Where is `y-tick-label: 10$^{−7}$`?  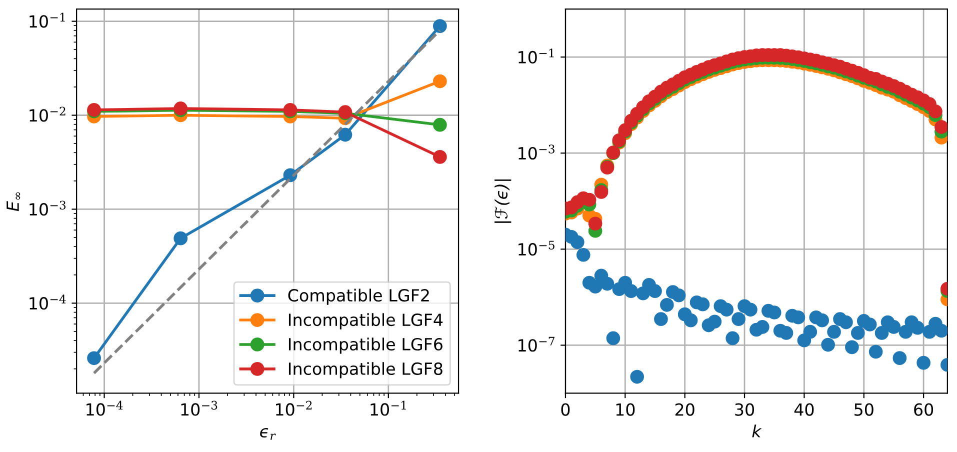
y-tick-label: 10$^{−7}$ is located at coordinates (536, 344).